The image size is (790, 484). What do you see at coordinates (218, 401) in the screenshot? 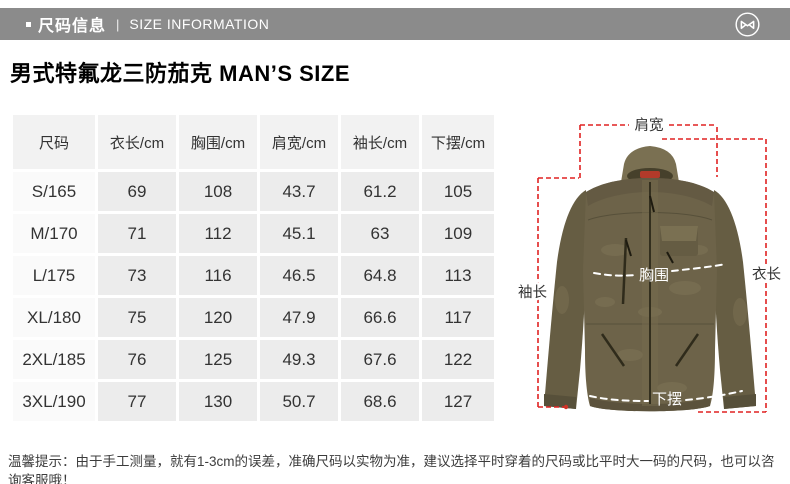
I see `cell-value: 130` at bounding box center [218, 401].